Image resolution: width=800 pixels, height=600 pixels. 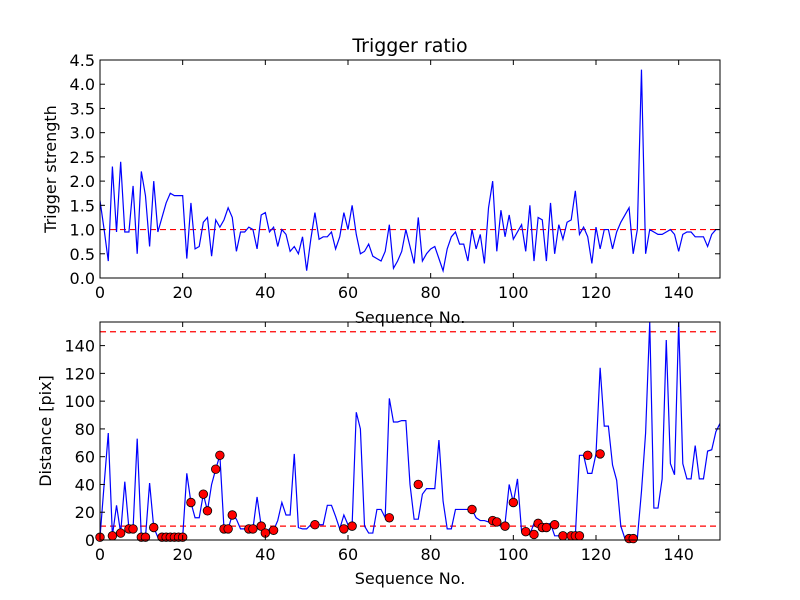 What do you see at coordinates (82, 108) in the screenshot?
I see `chart1-ytick-label: 3.5` at bounding box center [82, 108].